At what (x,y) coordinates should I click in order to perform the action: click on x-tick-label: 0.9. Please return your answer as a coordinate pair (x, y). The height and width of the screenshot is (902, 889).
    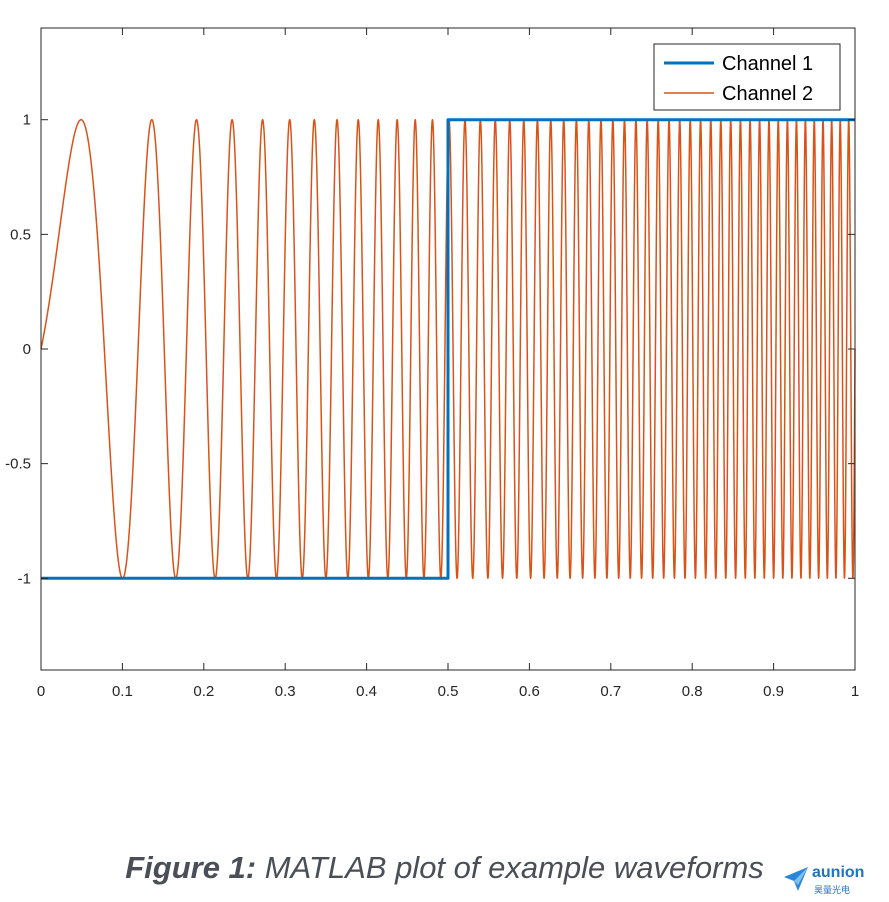
    Looking at the image, I should click on (773, 691).